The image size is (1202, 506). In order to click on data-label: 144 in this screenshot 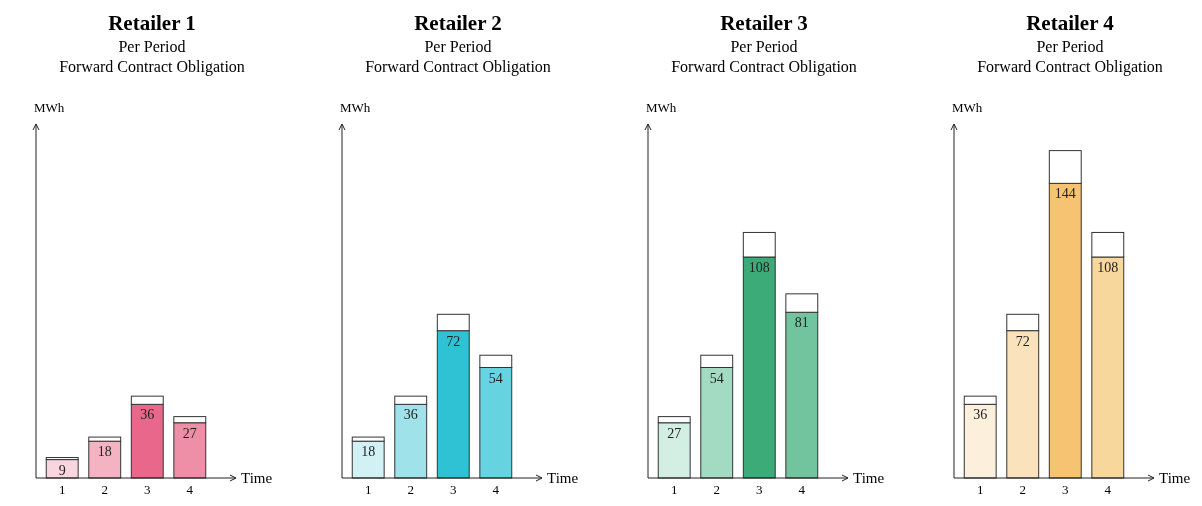, I will do `click(1065, 194)`.